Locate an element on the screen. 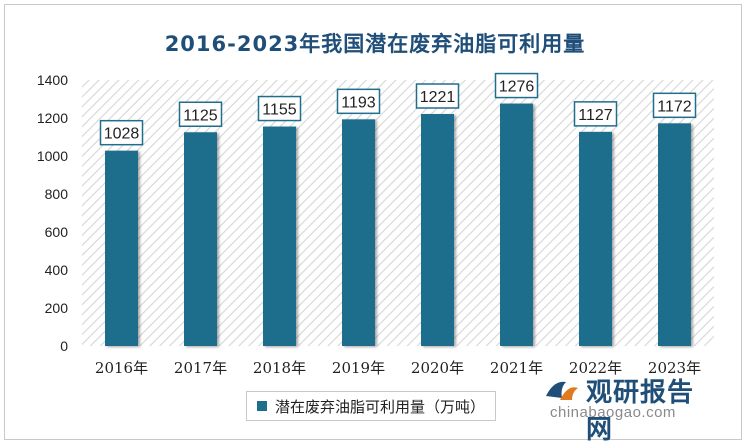  data-label: 1028 is located at coordinates (122, 134).